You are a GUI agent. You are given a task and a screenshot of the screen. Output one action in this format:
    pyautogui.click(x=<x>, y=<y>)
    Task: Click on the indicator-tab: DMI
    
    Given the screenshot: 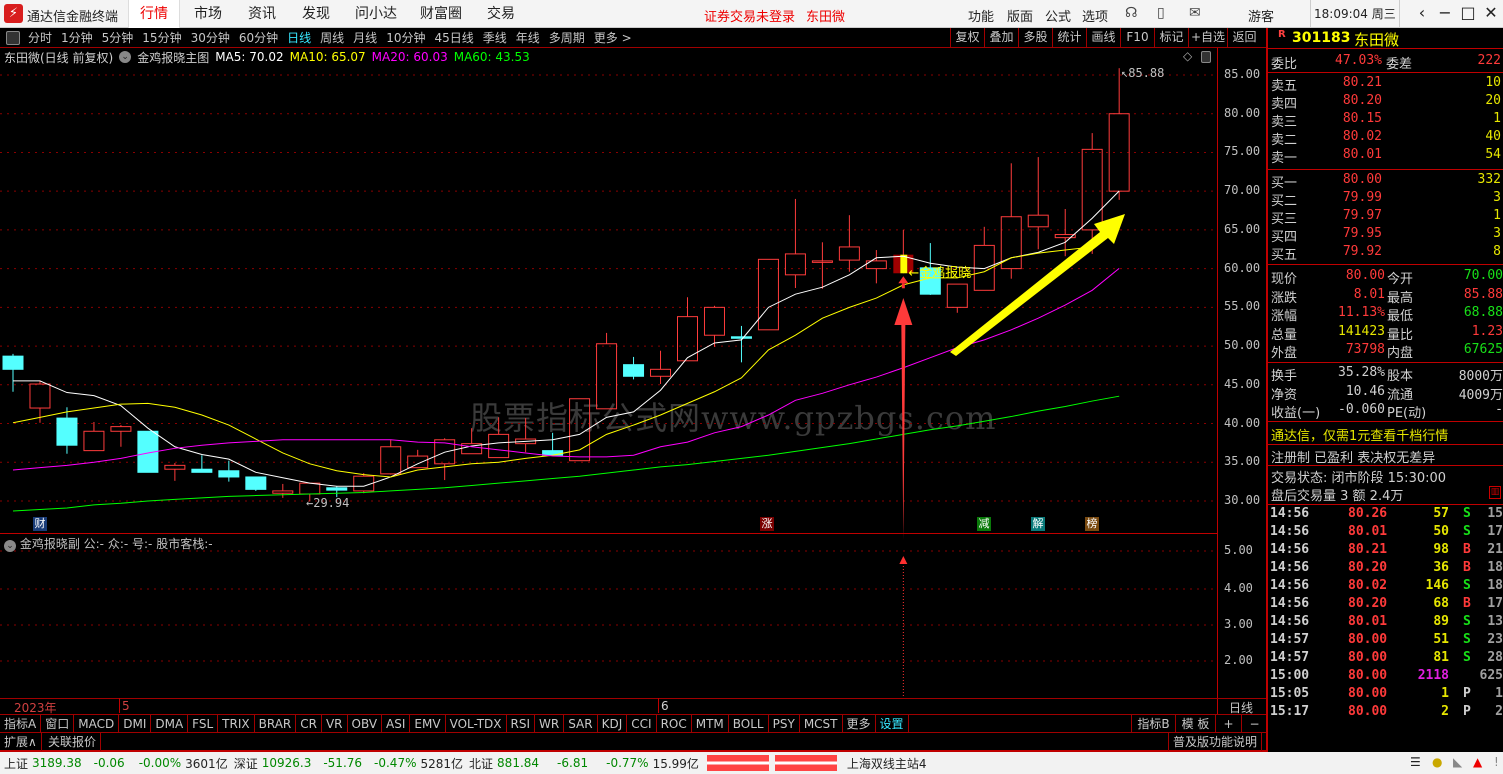 What is the action you would take?
    pyautogui.click(x=135, y=723)
    